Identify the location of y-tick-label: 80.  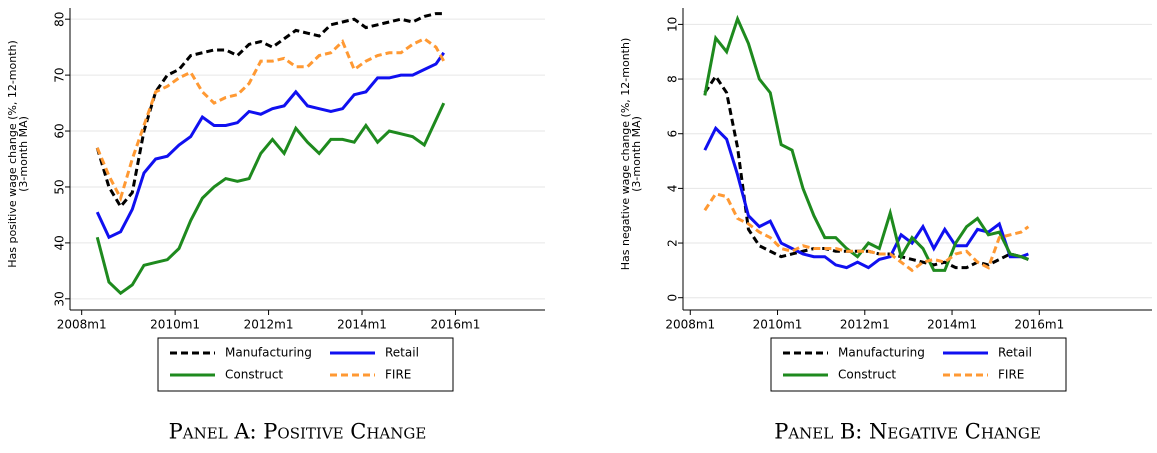
(60, 19).